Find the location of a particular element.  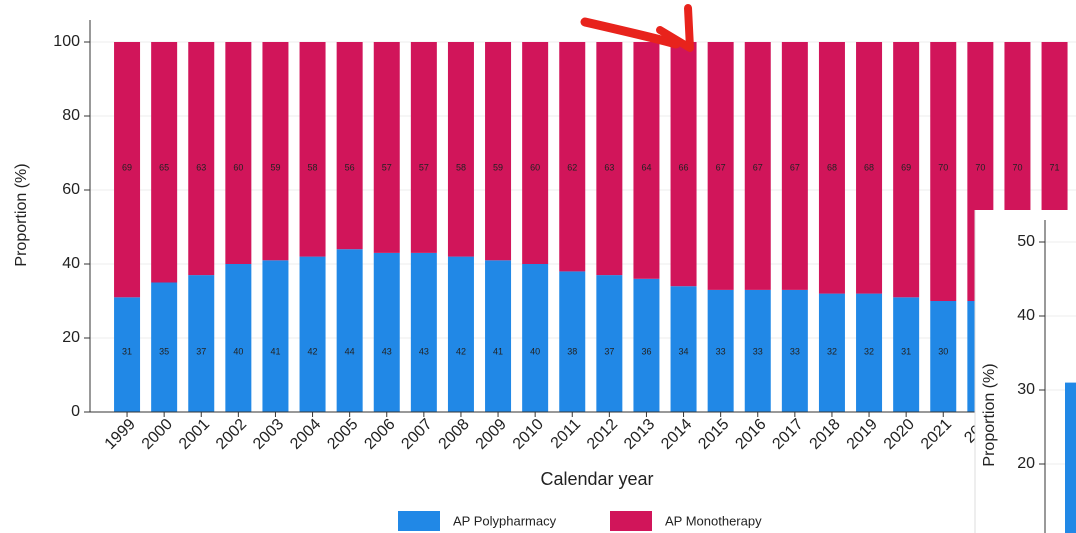

data-label: 60 is located at coordinates (535, 167).